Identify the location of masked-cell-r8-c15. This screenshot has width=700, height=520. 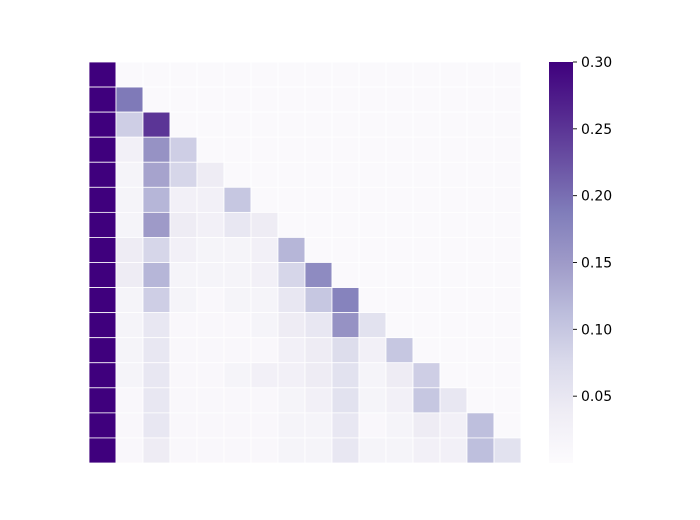
(507, 275).